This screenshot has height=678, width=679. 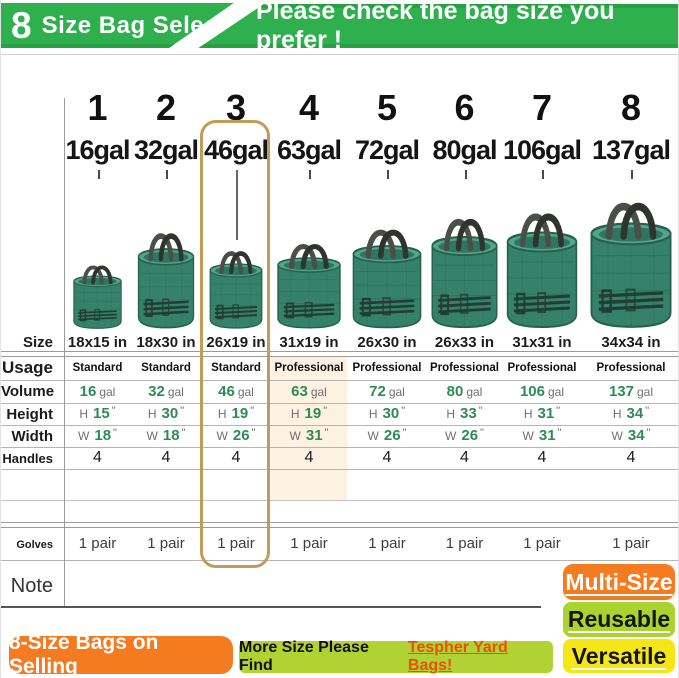 What do you see at coordinates (97, 436) in the screenshot?
I see `width-value: W 18 "` at bounding box center [97, 436].